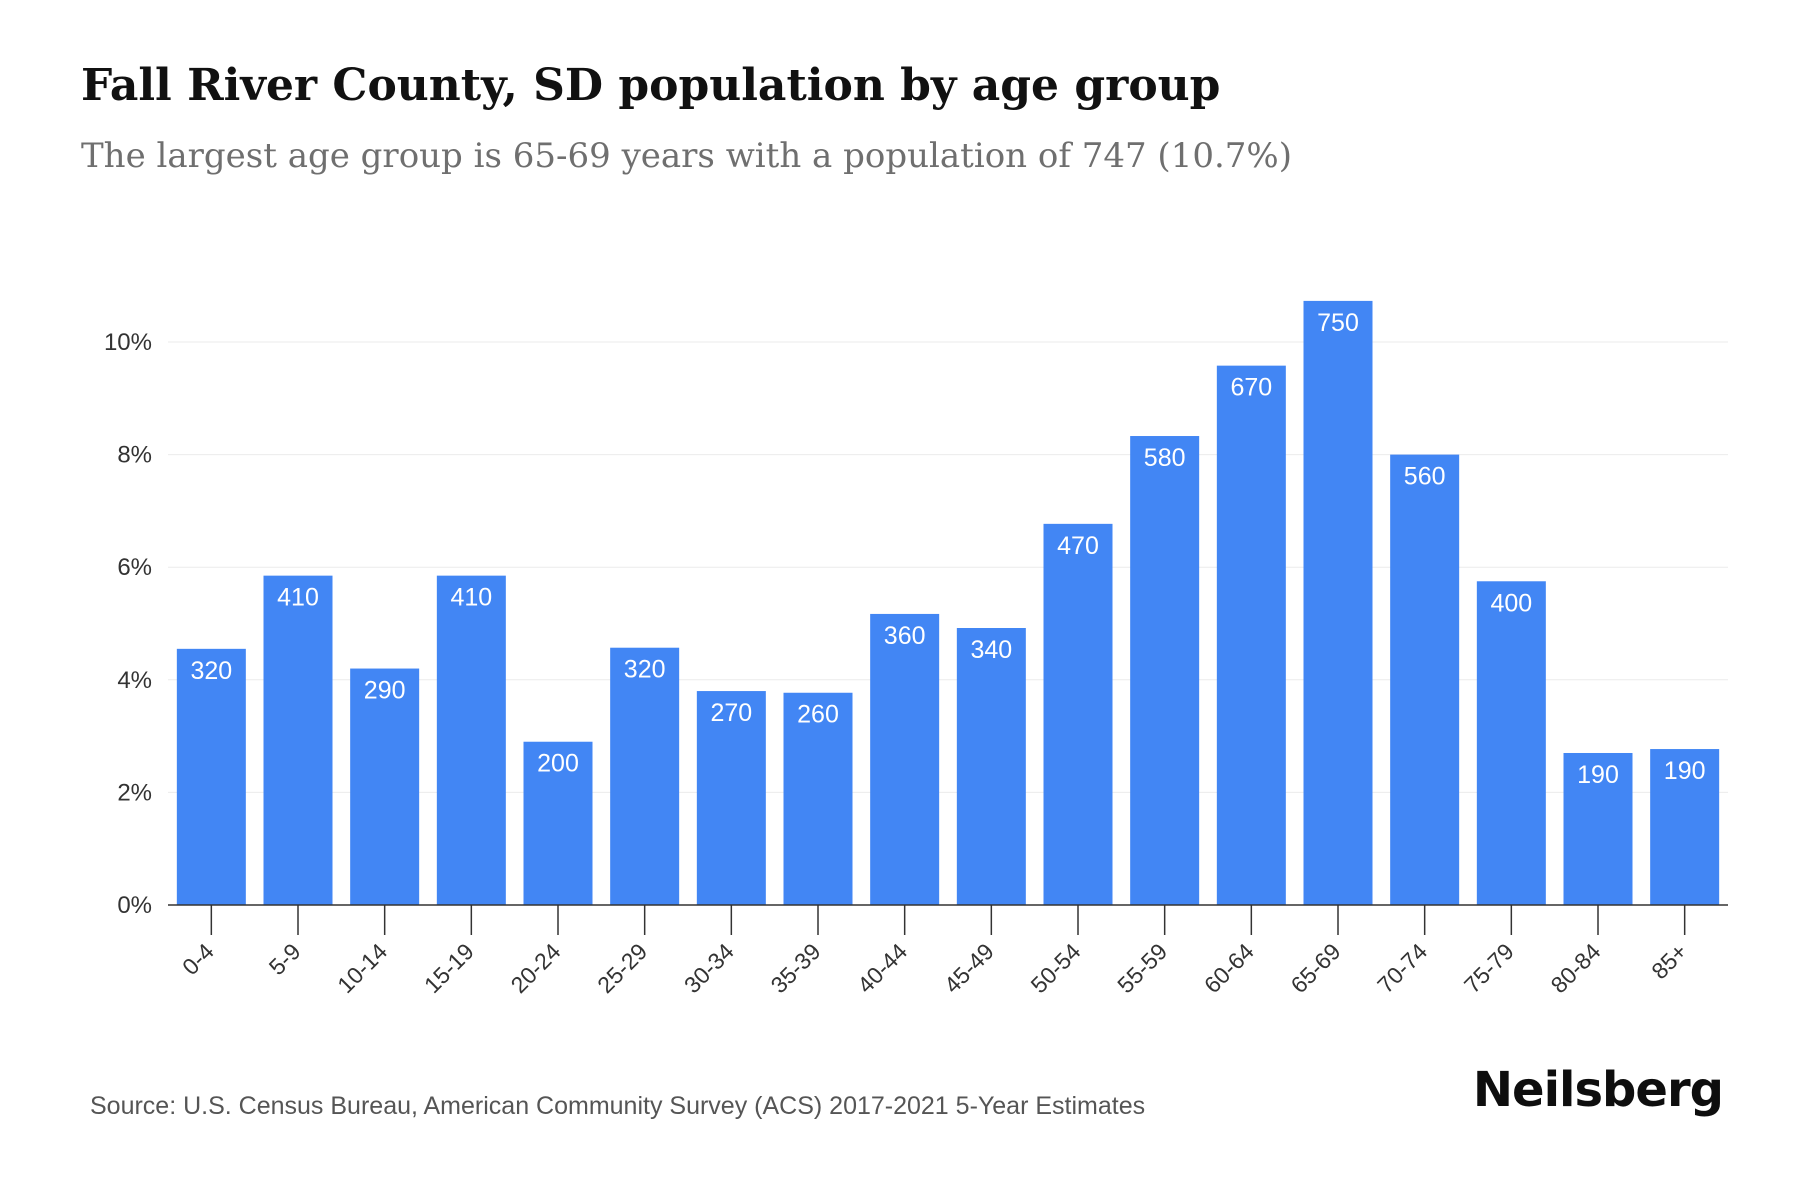  I want to click on x-tick-label: 30-34, so click(709, 968).